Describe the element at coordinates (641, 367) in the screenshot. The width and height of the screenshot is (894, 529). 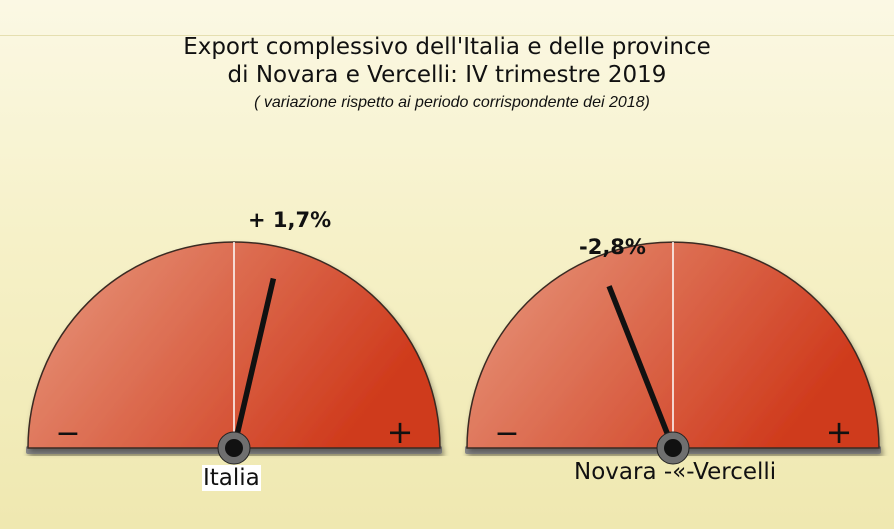
I see `gauge-novara-vercelli-needle` at that location.